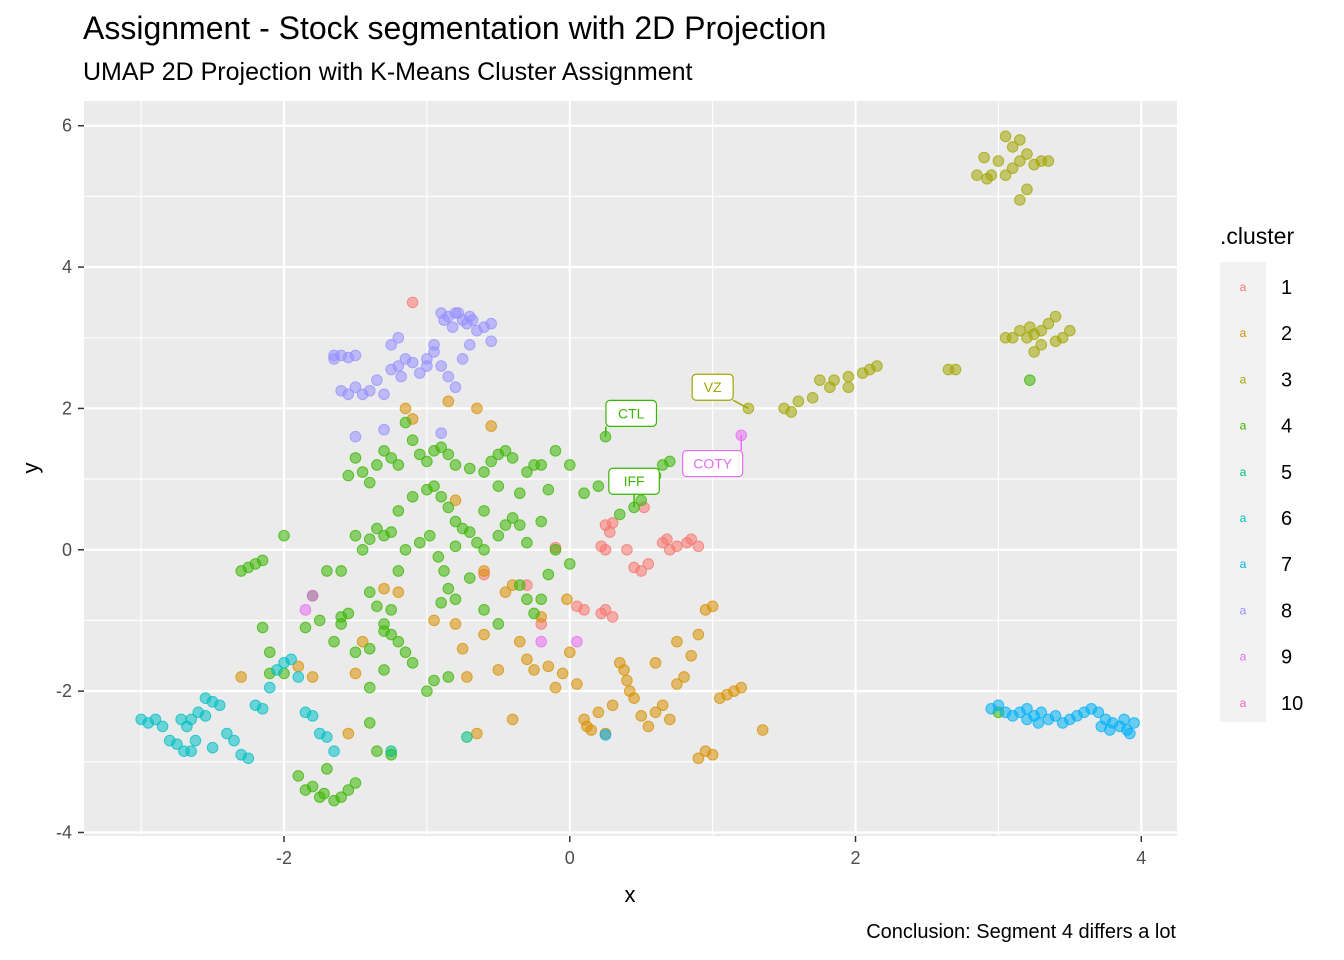  What do you see at coordinates (1021, 932) in the screenshot?
I see `chart-caption: Conclusion: Segment 4 differs a lot` at bounding box center [1021, 932].